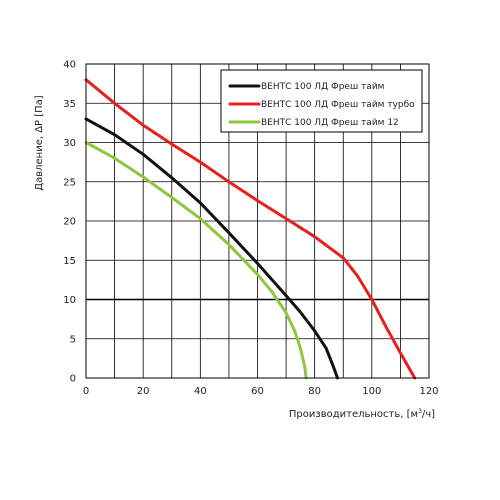 The width and height of the screenshot is (500, 500). What do you see at coordinates (371, 391) in the screenshot?
I see `x-tick-label: 100` at bounding box center [371, 391].